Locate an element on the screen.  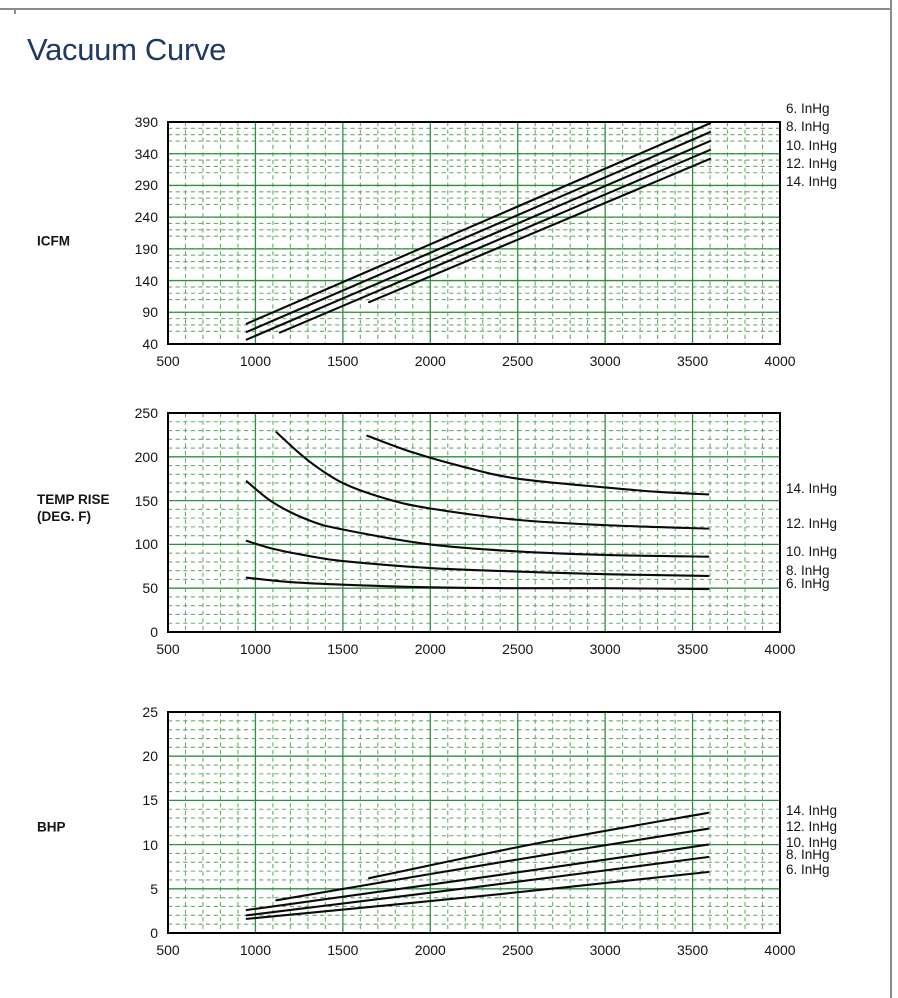
page-right-border is located at coordinates (891, 499).